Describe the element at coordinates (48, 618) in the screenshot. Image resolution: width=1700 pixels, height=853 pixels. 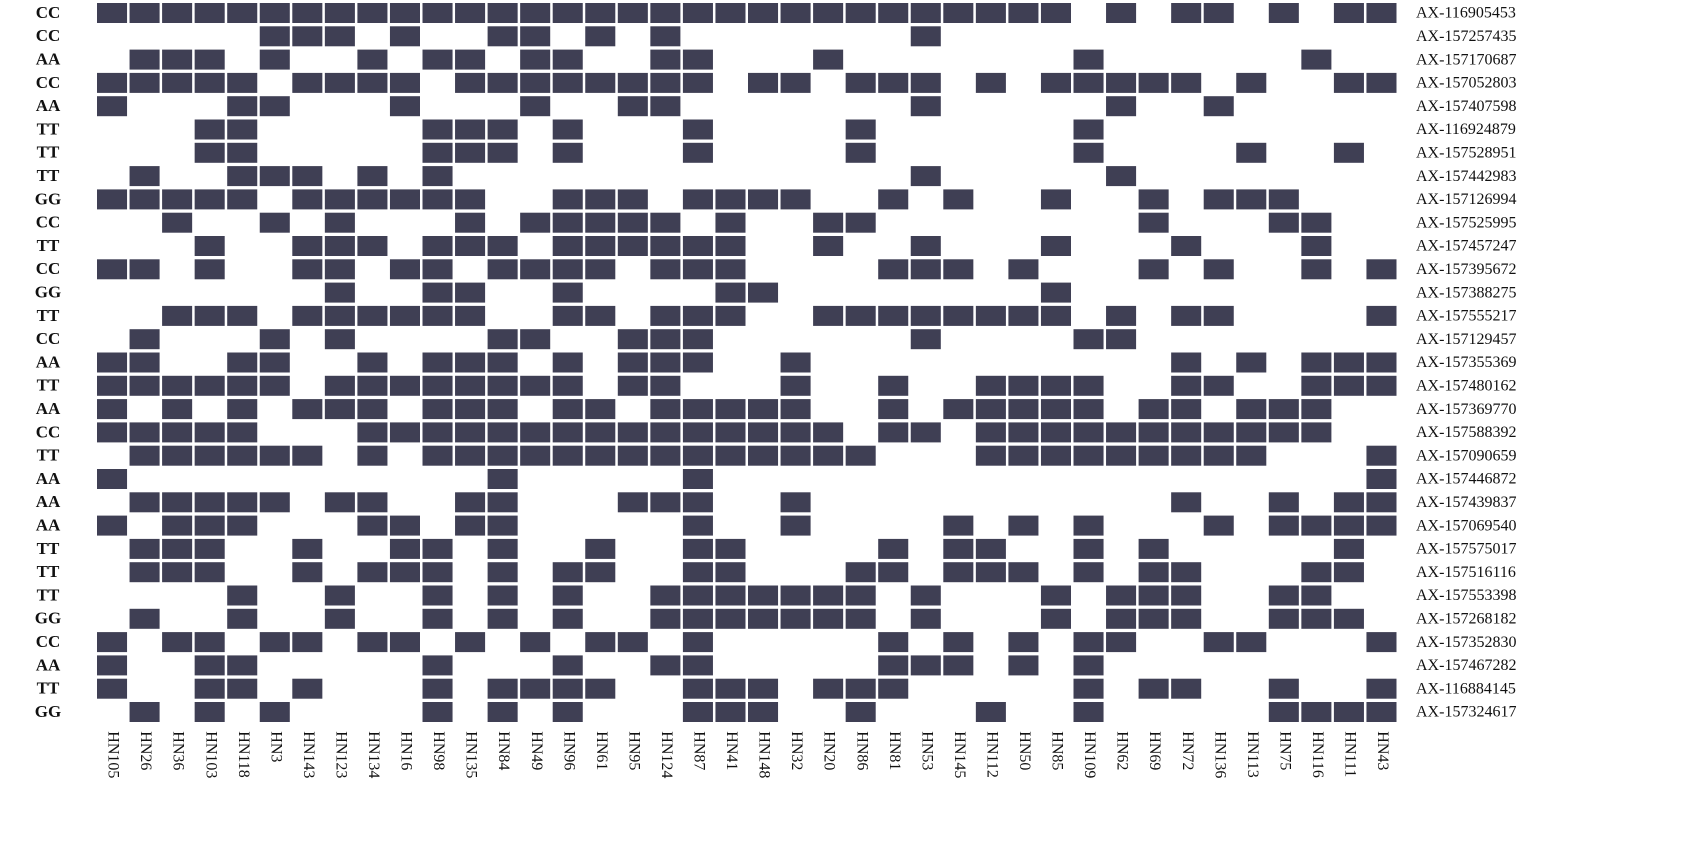
I see `genotype-label: GG` at that location.